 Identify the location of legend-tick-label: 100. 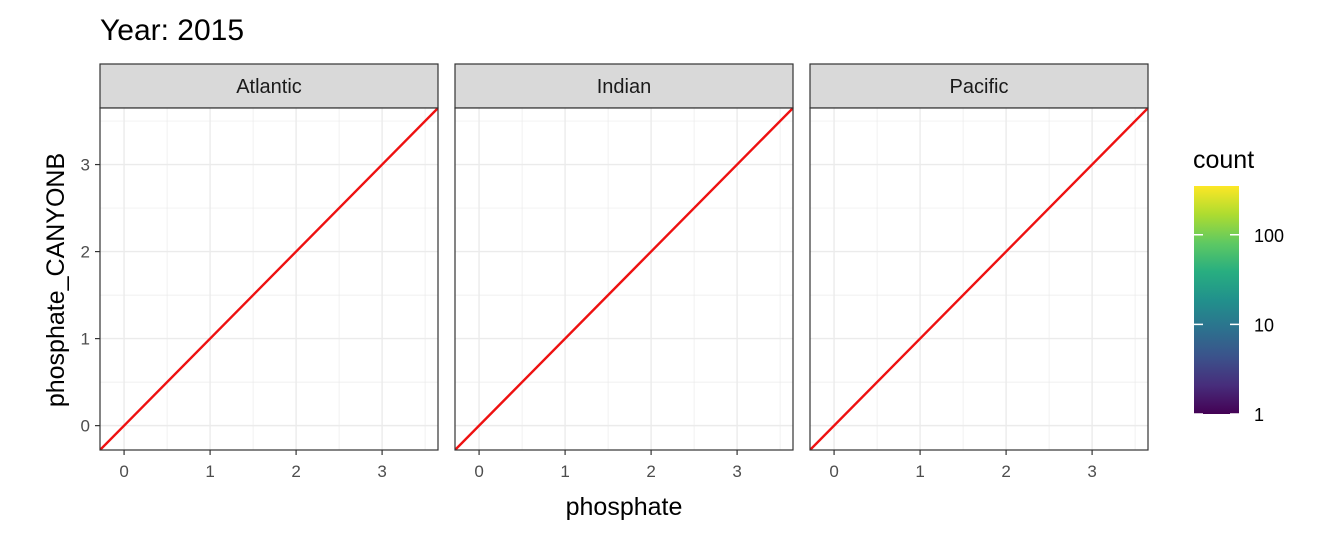
(1269, 236).